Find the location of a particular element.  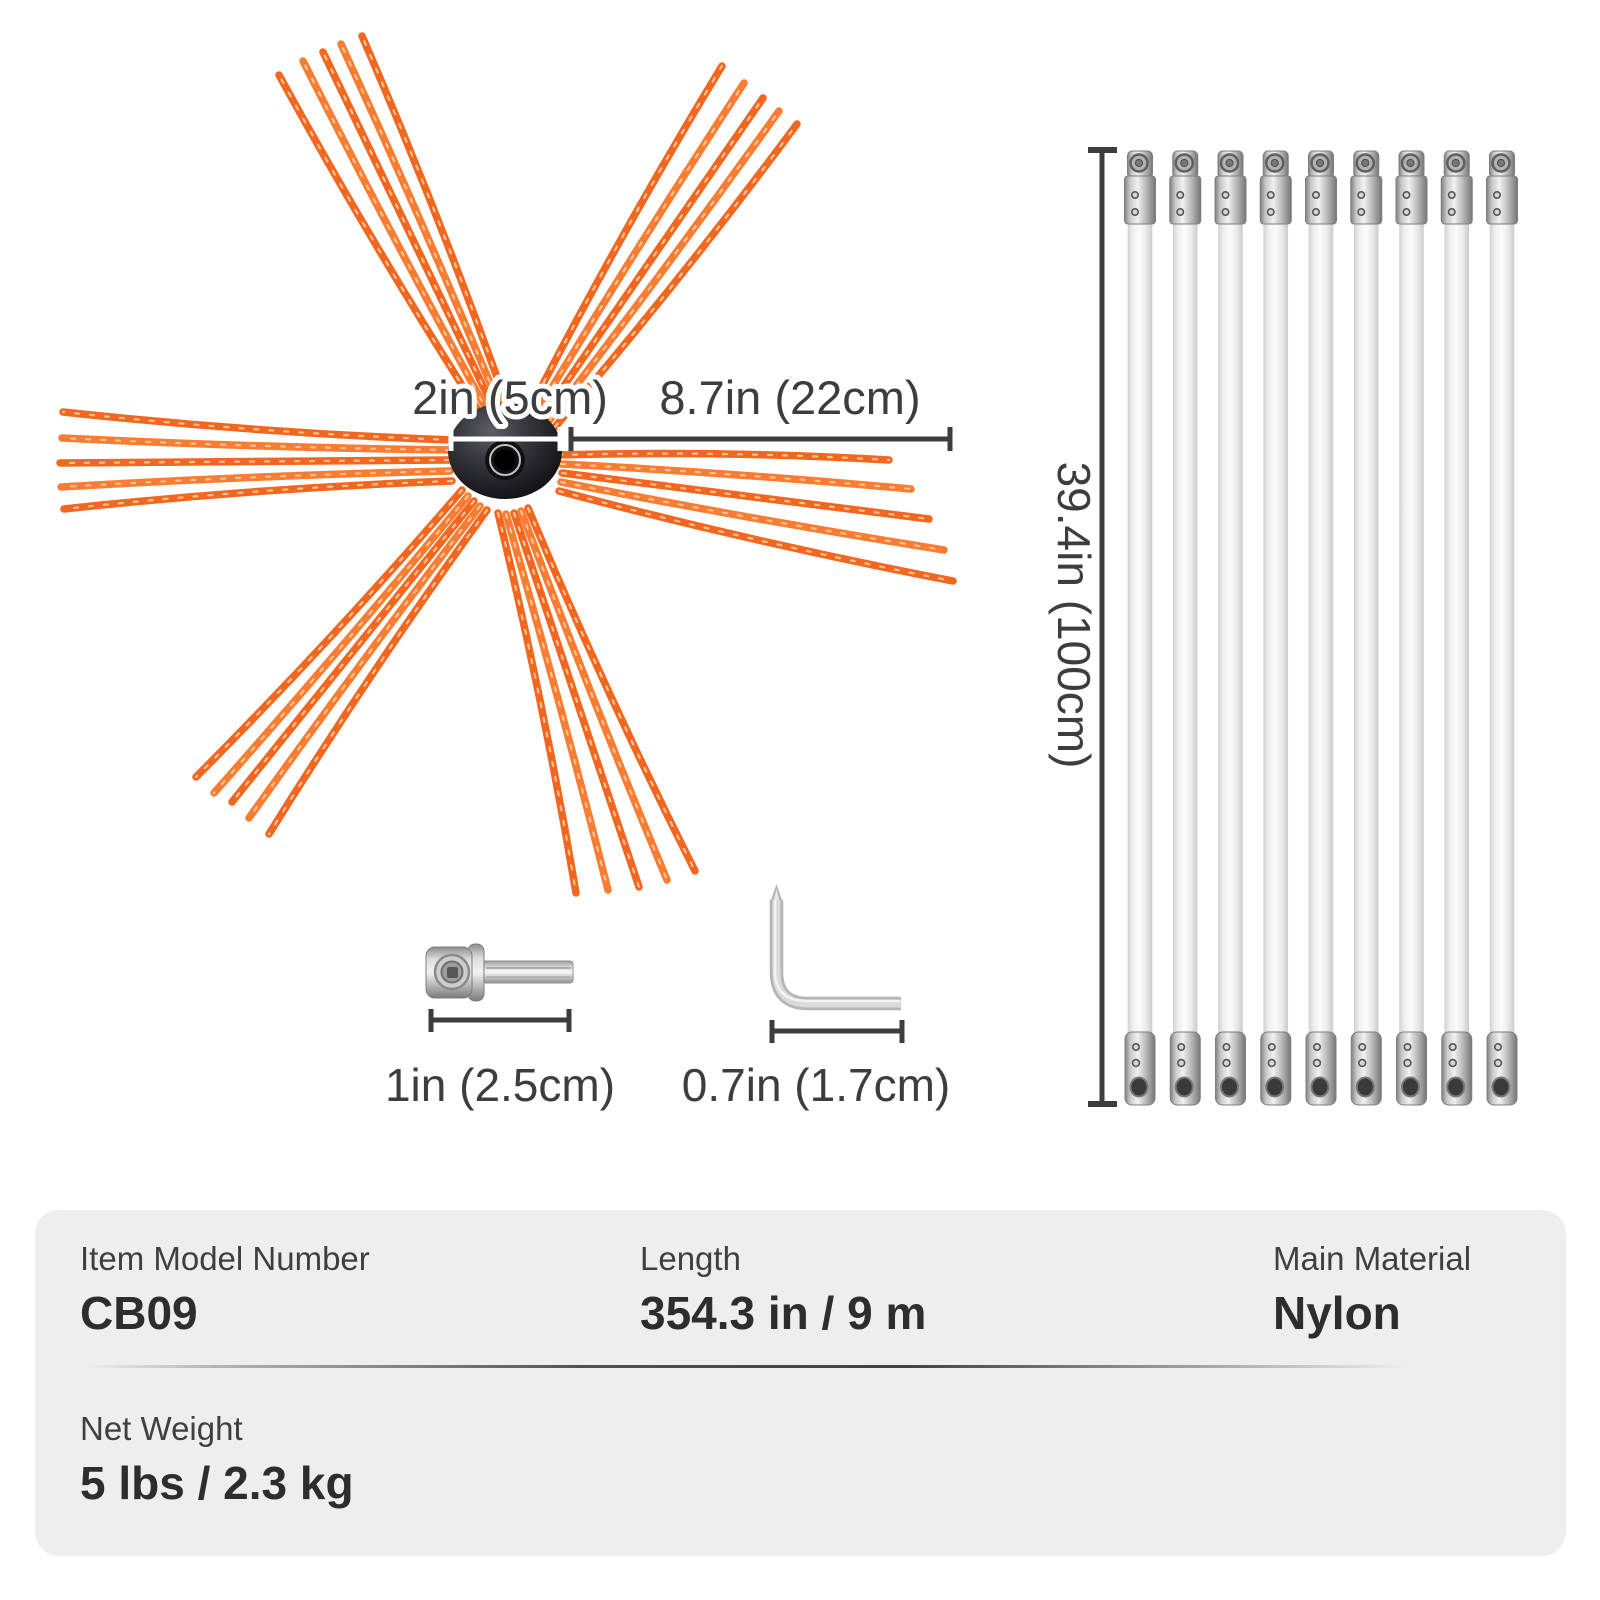

adapter-size-label: 1in (2.5cm) is located at coordinates (500, 1085).